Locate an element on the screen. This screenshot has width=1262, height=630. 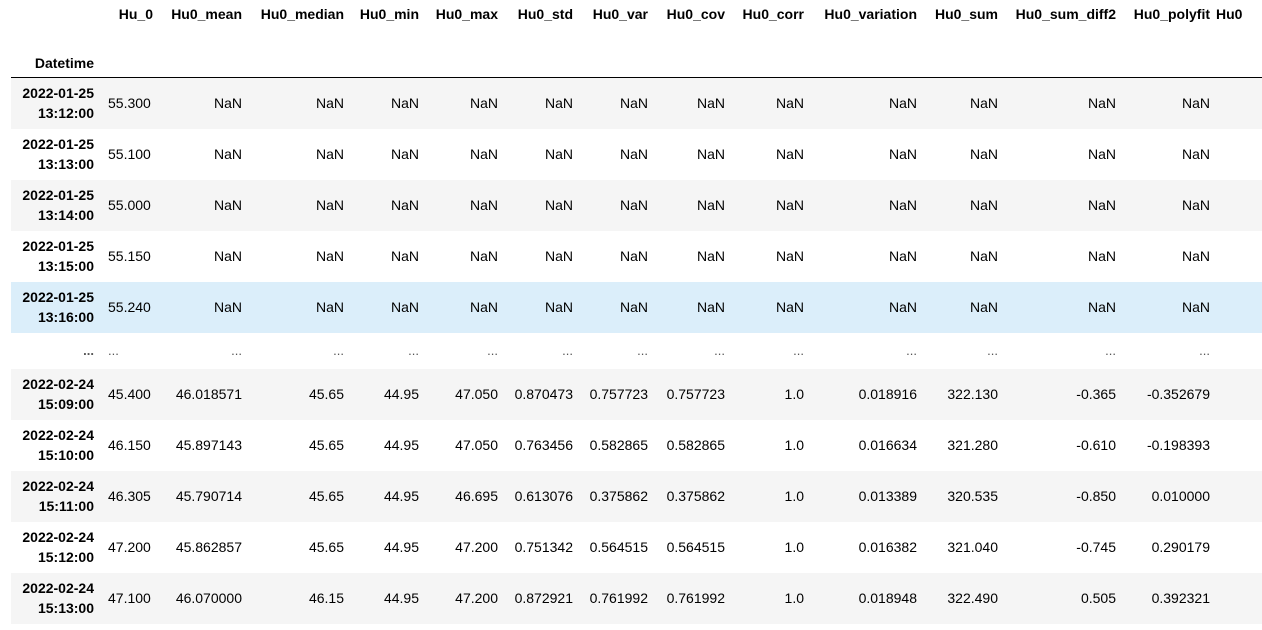
table-cell: -0.610 is located at coordinates (1096, 445).